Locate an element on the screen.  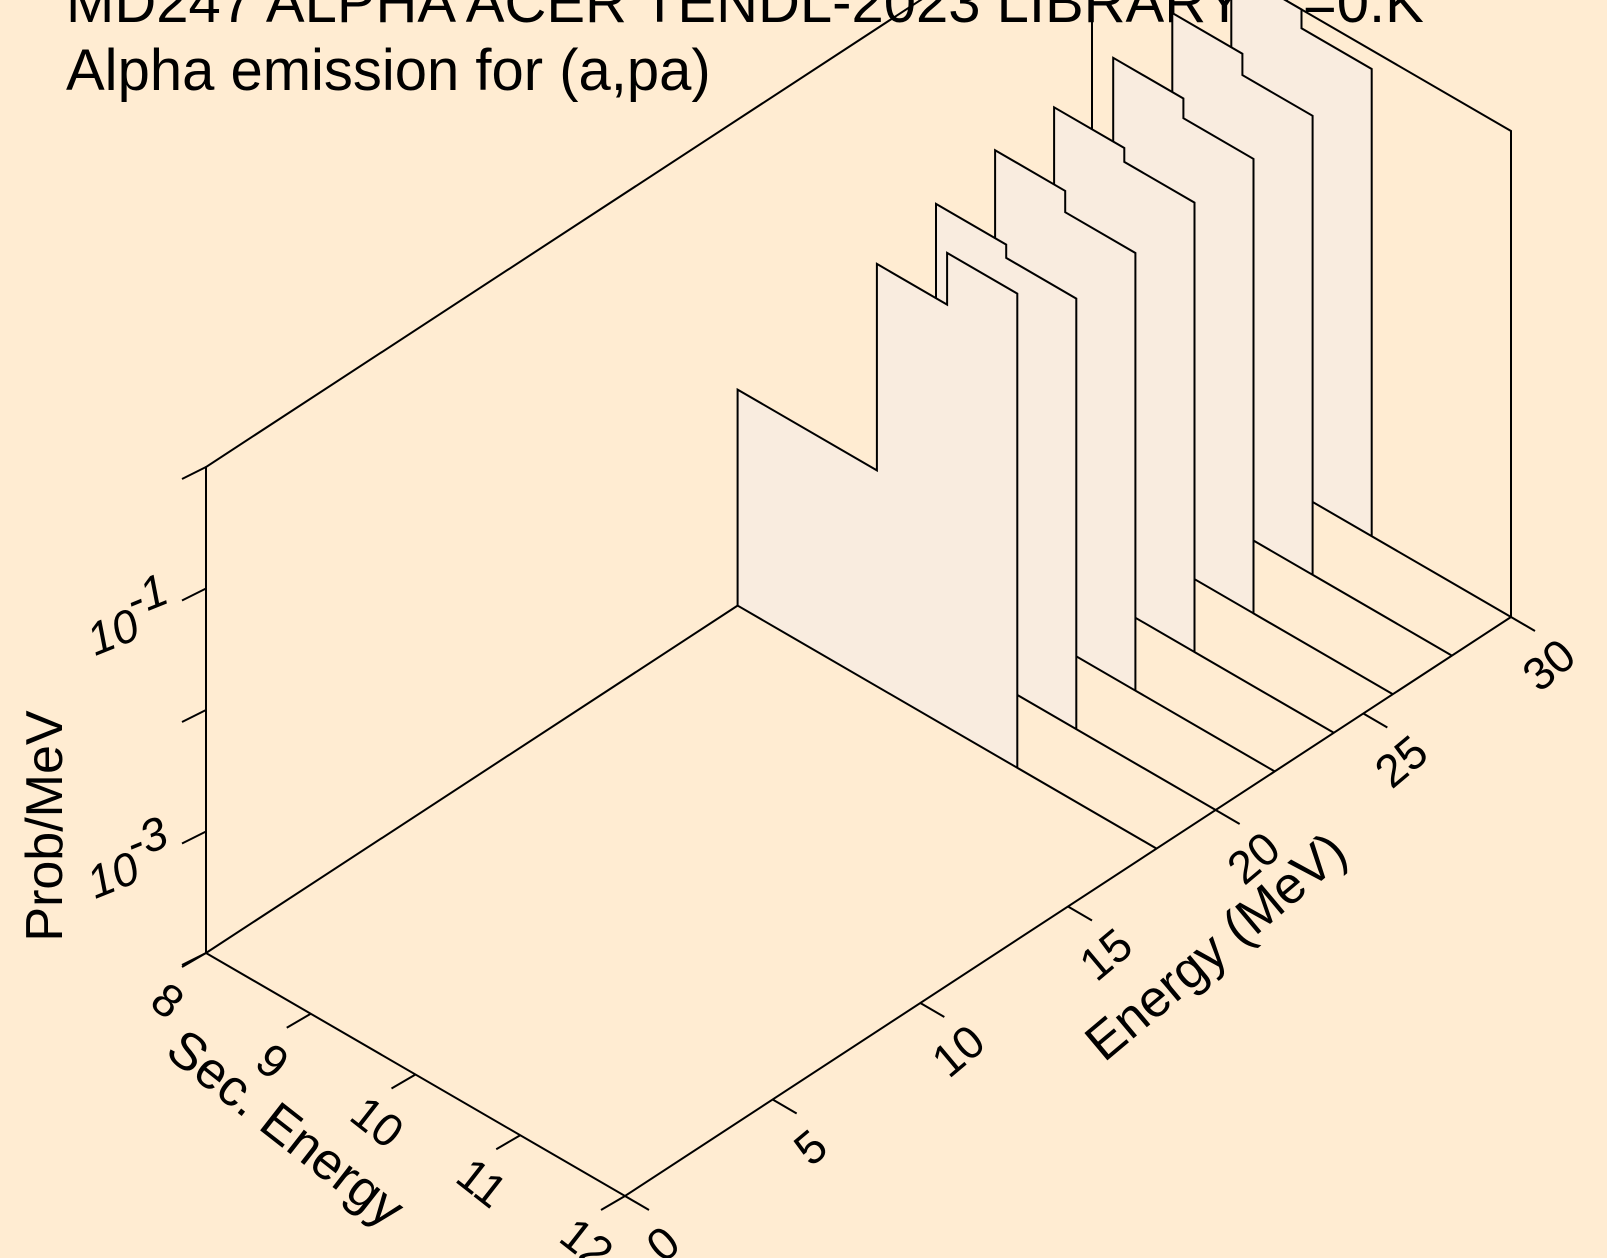
y-tick-label: 10-1 is located at coordinates (127, 614).